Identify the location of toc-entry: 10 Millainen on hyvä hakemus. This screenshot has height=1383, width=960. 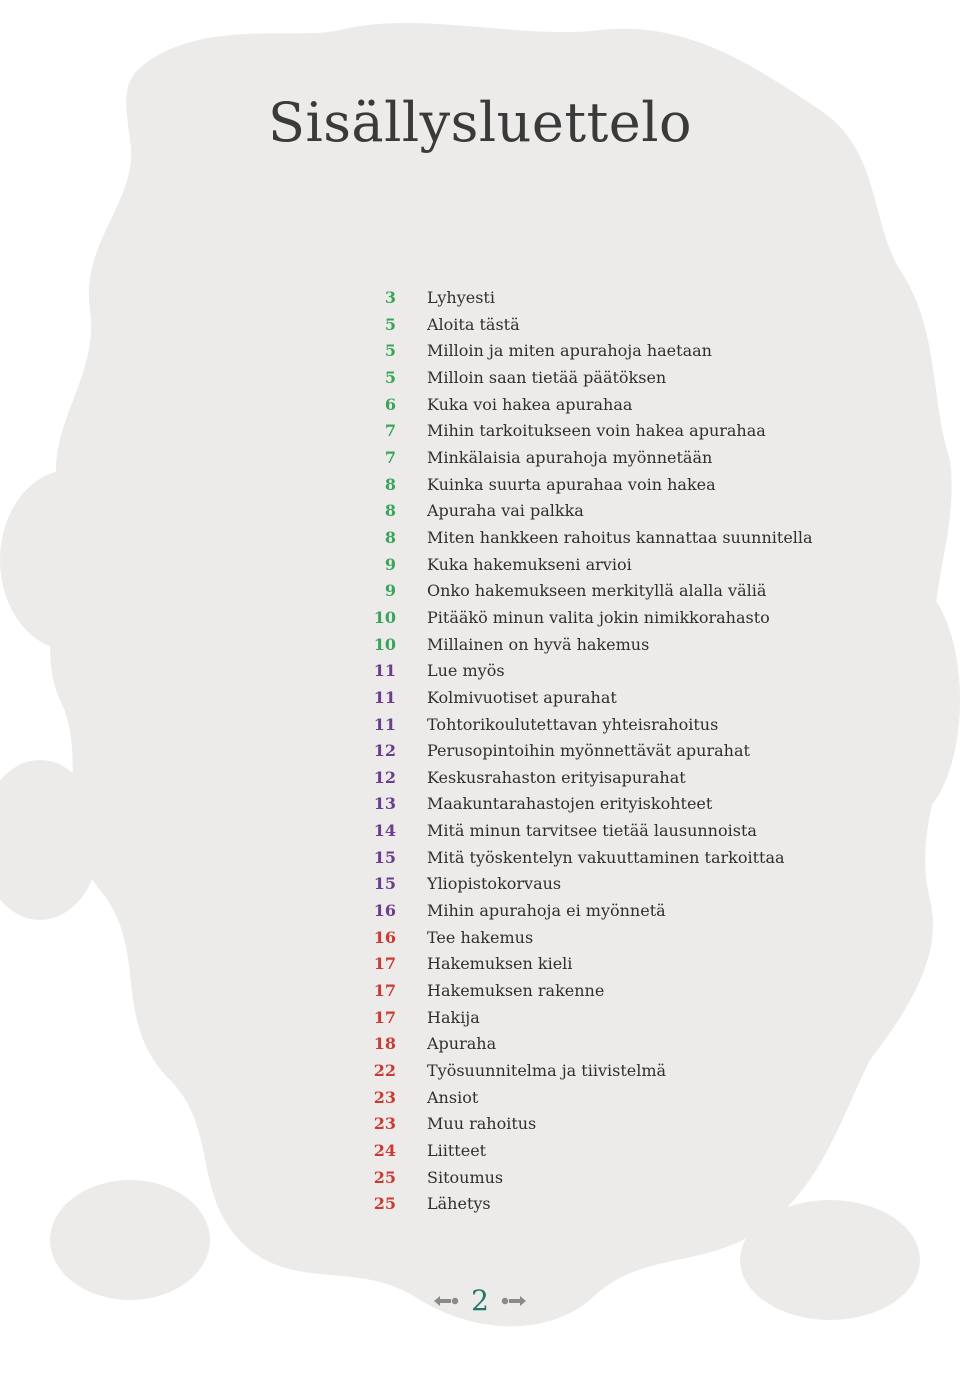
(480, 645).